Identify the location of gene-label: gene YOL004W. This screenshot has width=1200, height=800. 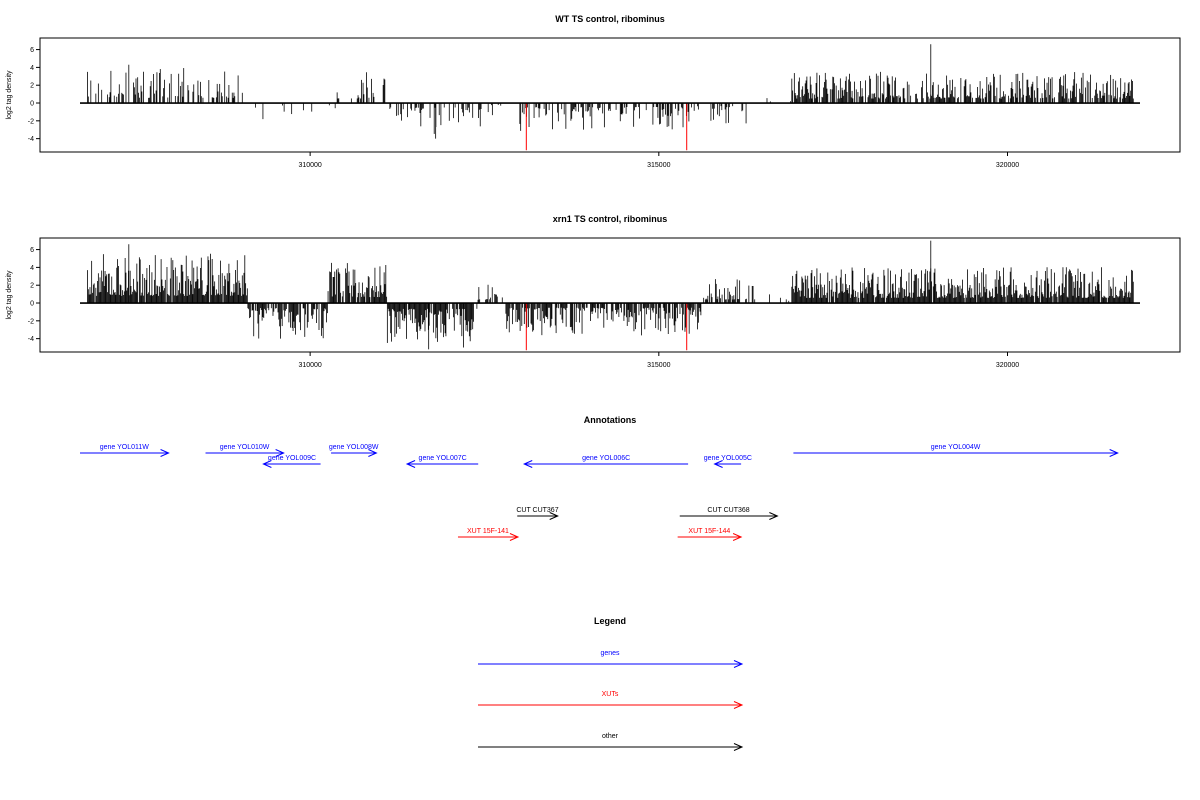
(956, 447).